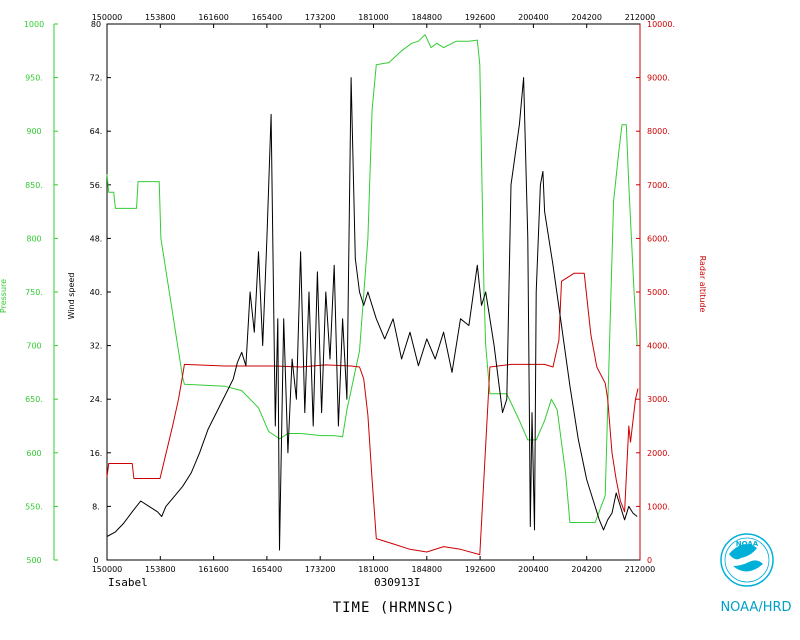  Describe the element at coordinates (747, 560) in the screenshot. I see `noaa-logo: NOAA` at that location.